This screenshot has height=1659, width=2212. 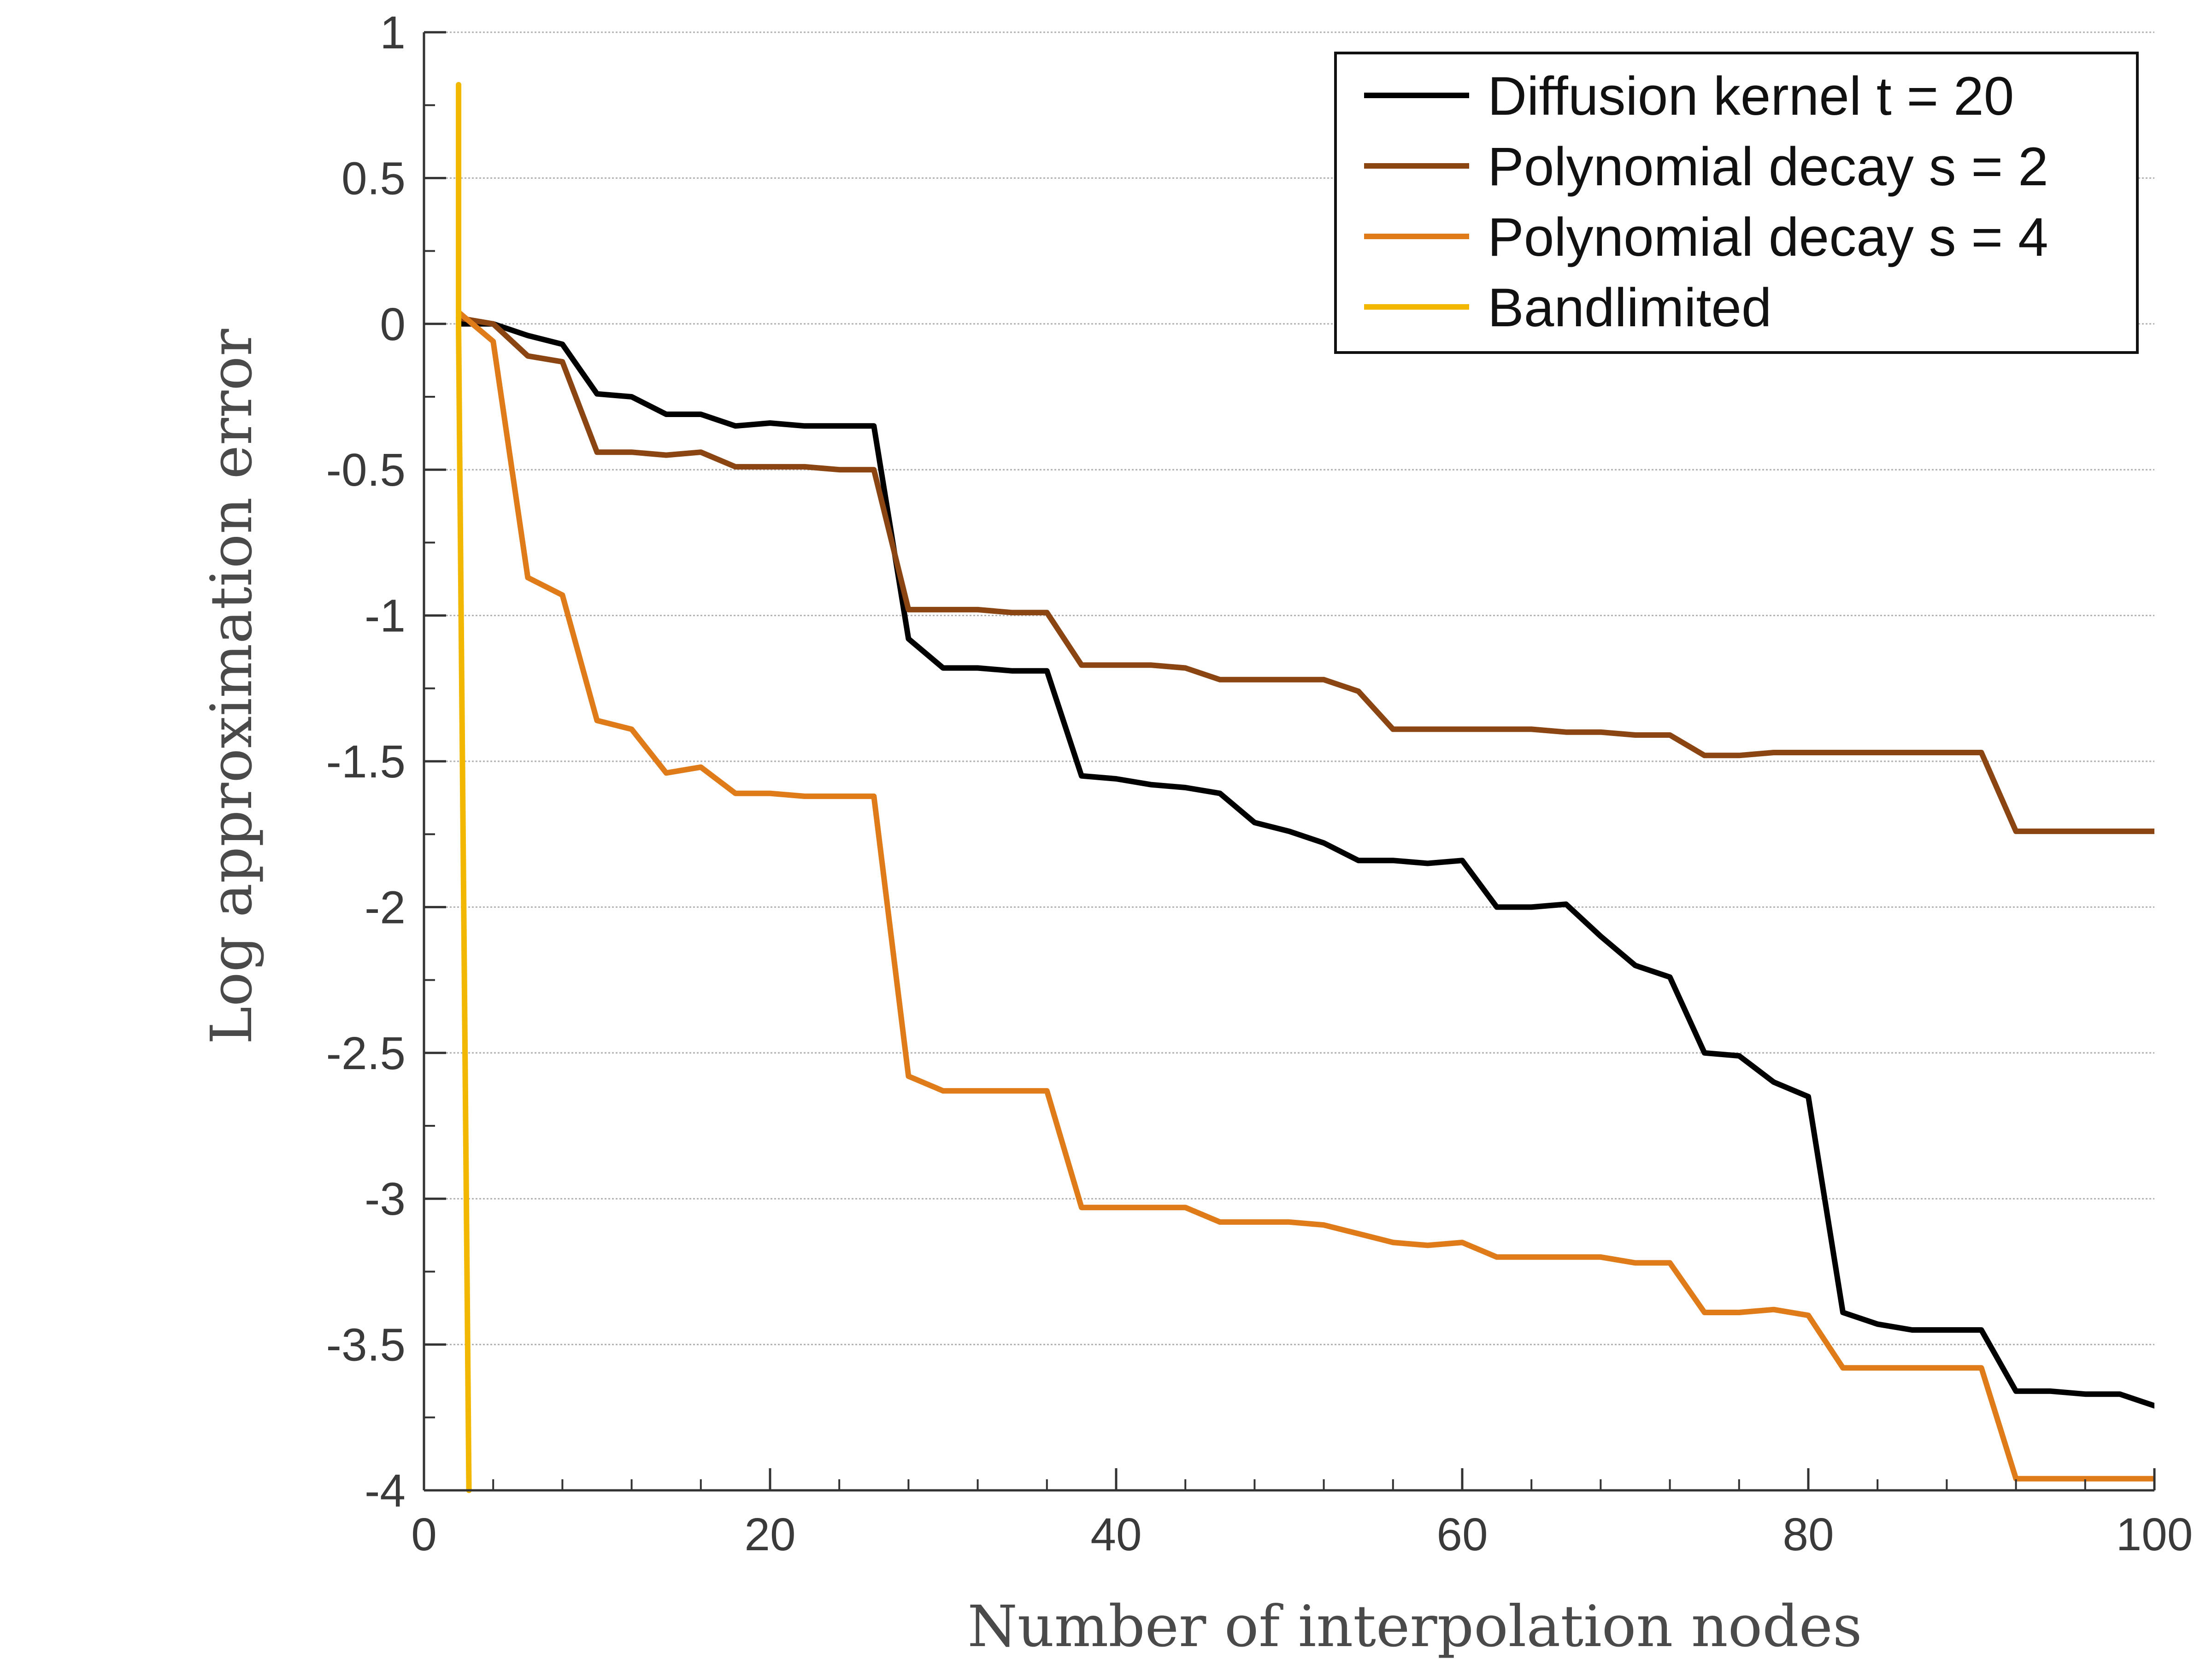 I want to click on y-tick-label-10: -4, so click(x=385, y=1491).